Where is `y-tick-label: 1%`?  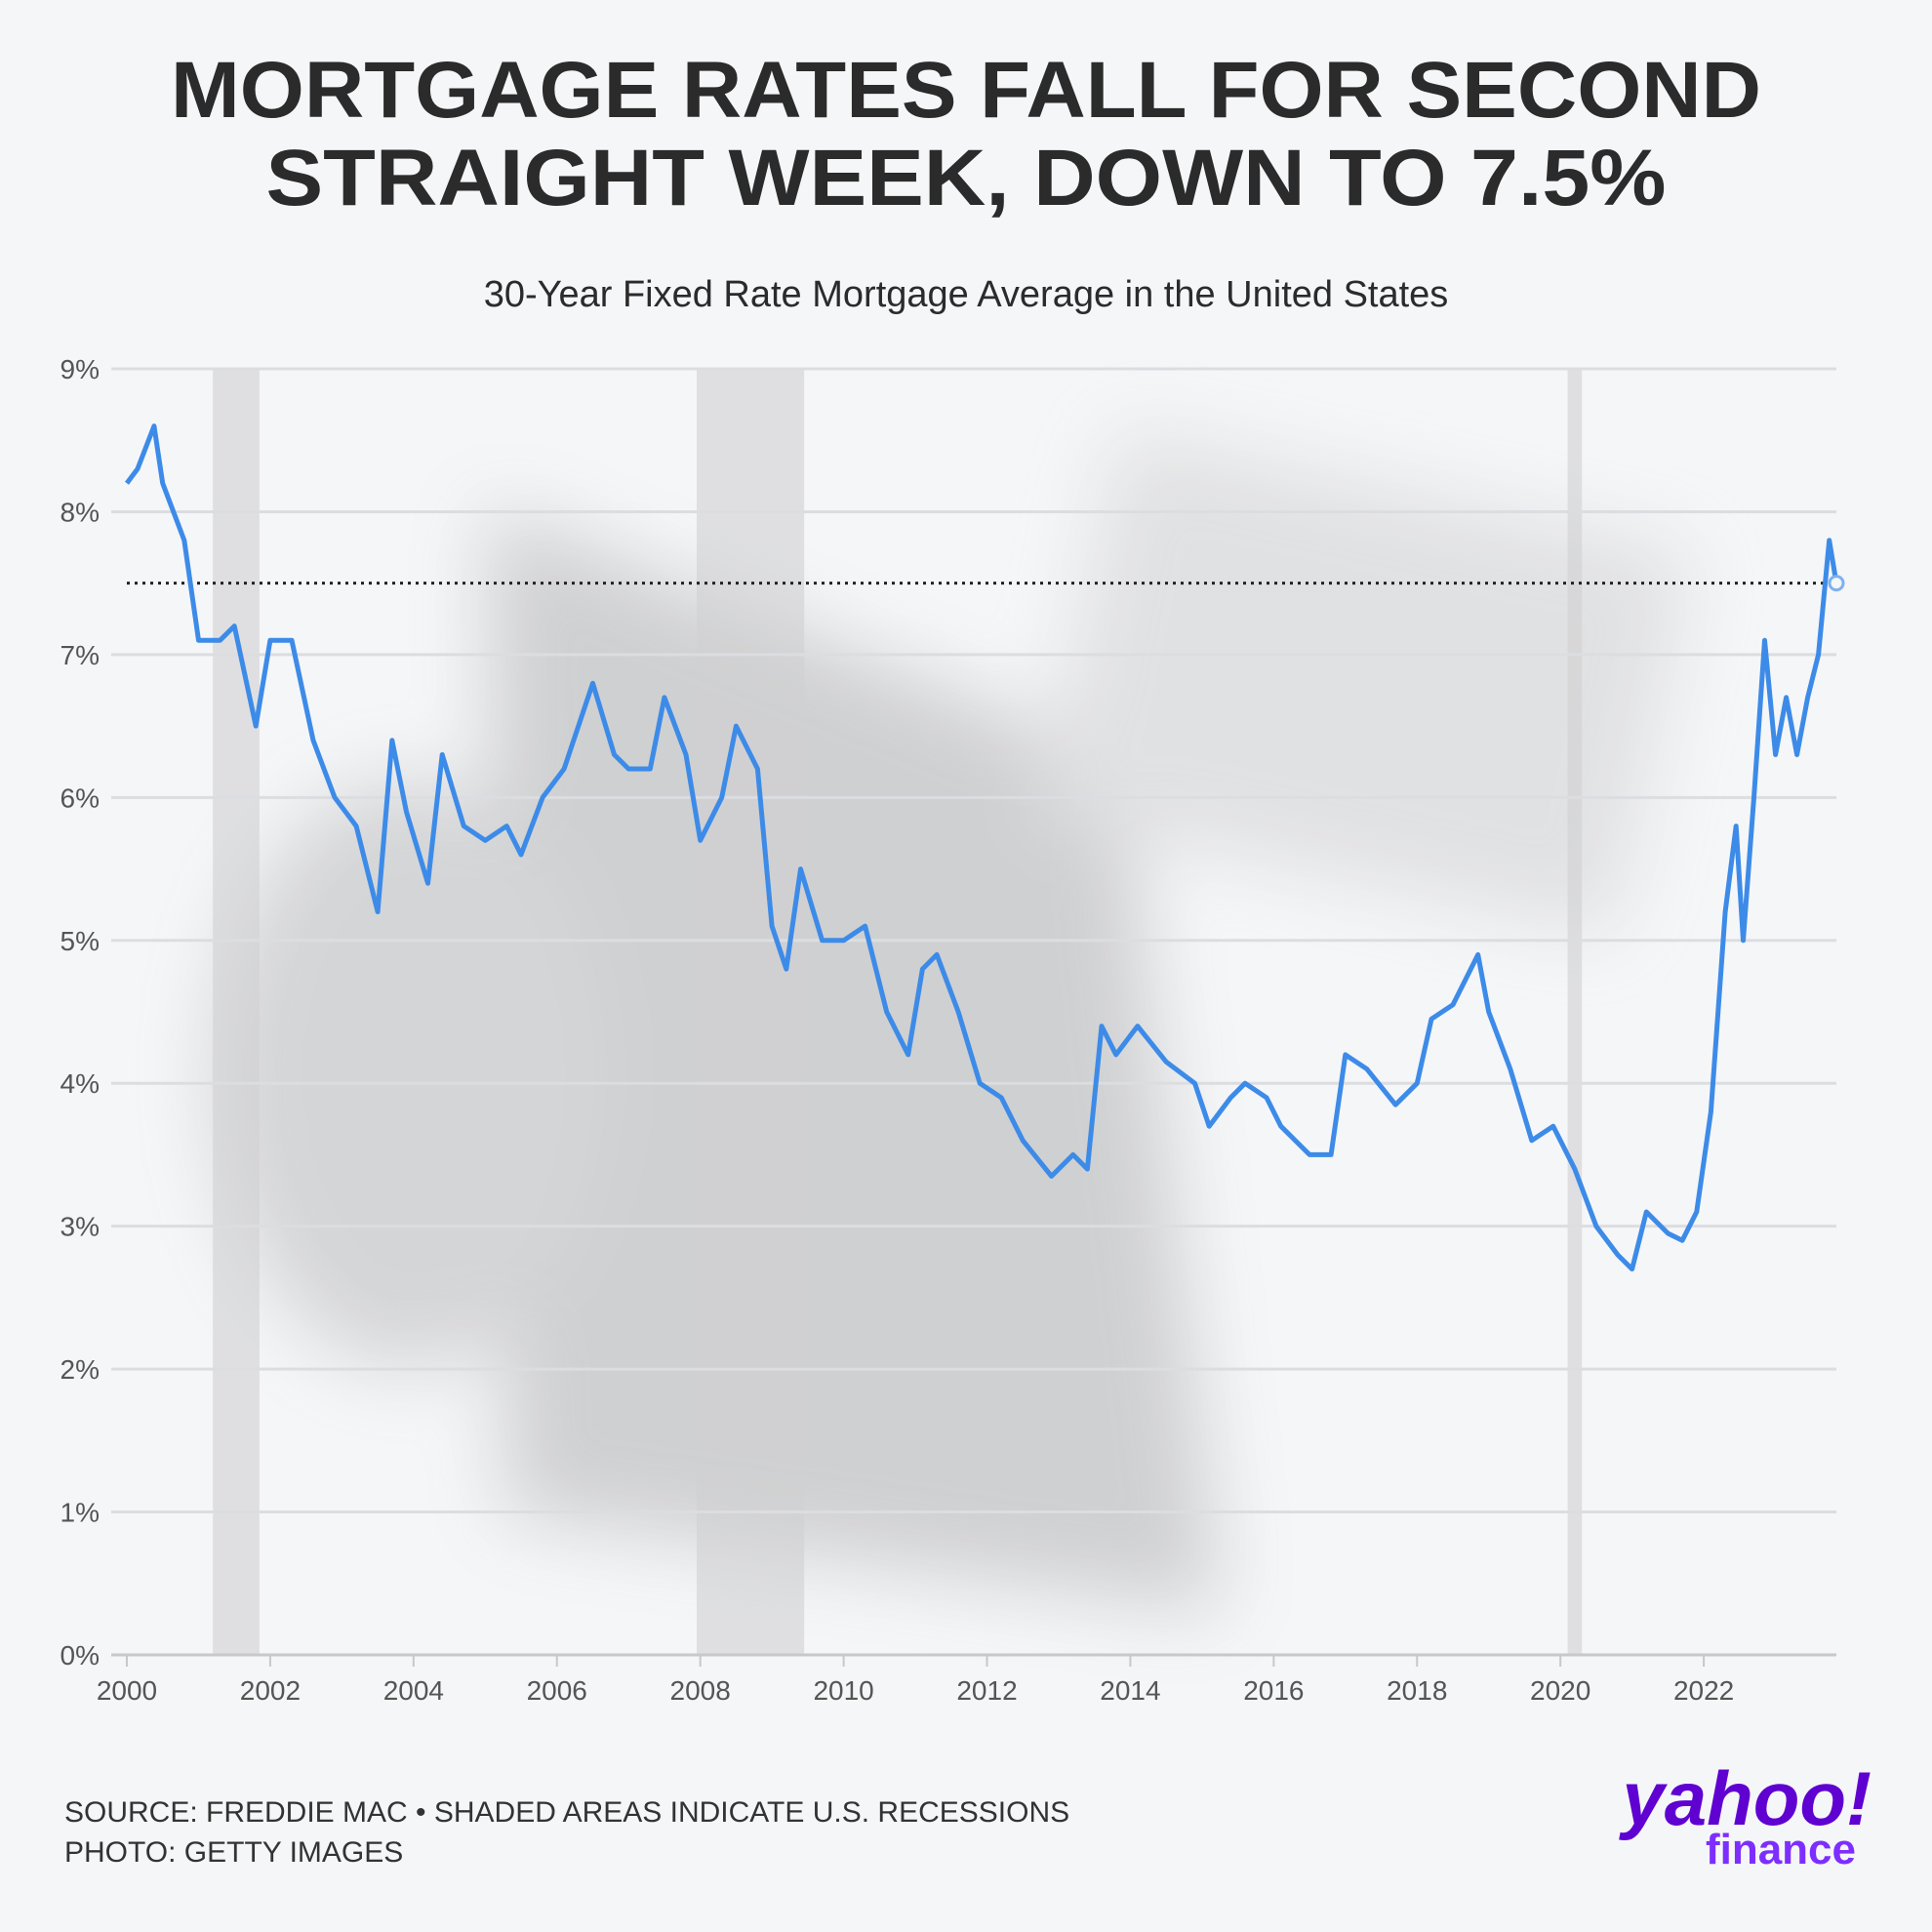
y-tick-label: 1% is located at coordinates (80, 1513).